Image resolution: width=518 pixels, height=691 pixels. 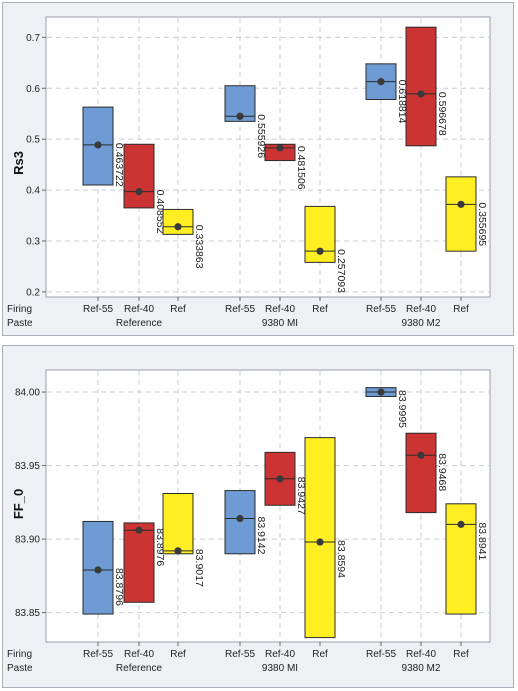 What do you see at coordinates (27, 613) in the screenshot?
I see `y-tick-label: 83.85` at bounding box center [27, 613].